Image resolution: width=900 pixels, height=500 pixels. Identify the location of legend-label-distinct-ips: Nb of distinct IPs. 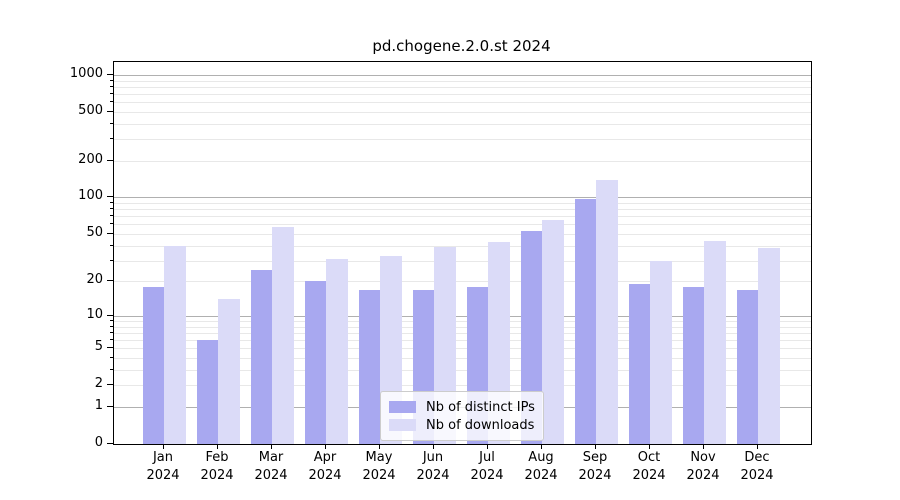
(480, 407).